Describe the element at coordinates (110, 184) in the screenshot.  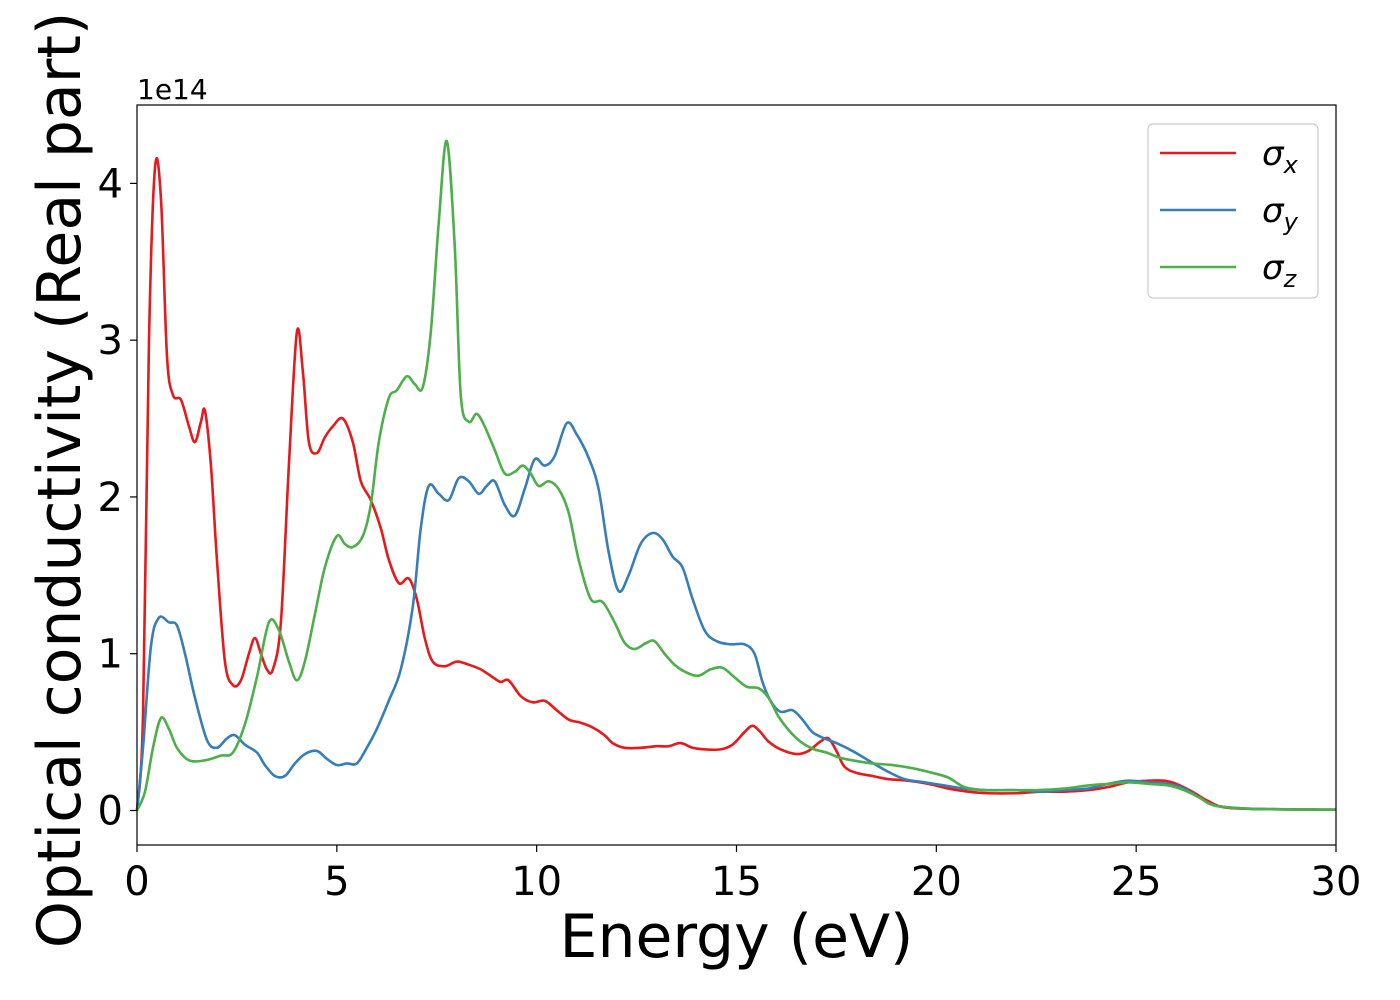
I see `y-tick-label: 4` at that location.